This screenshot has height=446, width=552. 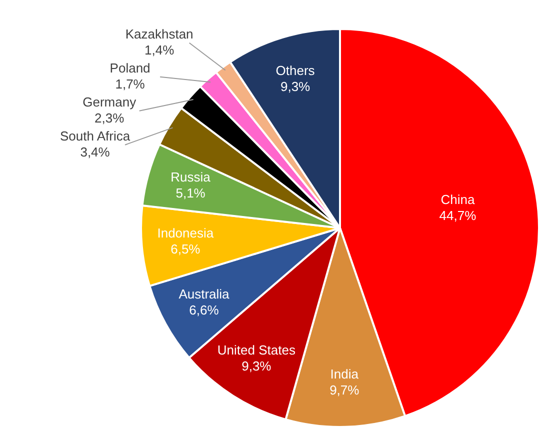 What do you see at coordinates (204, 310) in the screenshot?
I see `data-label: 6,6%` at bounding box center [204, 310].